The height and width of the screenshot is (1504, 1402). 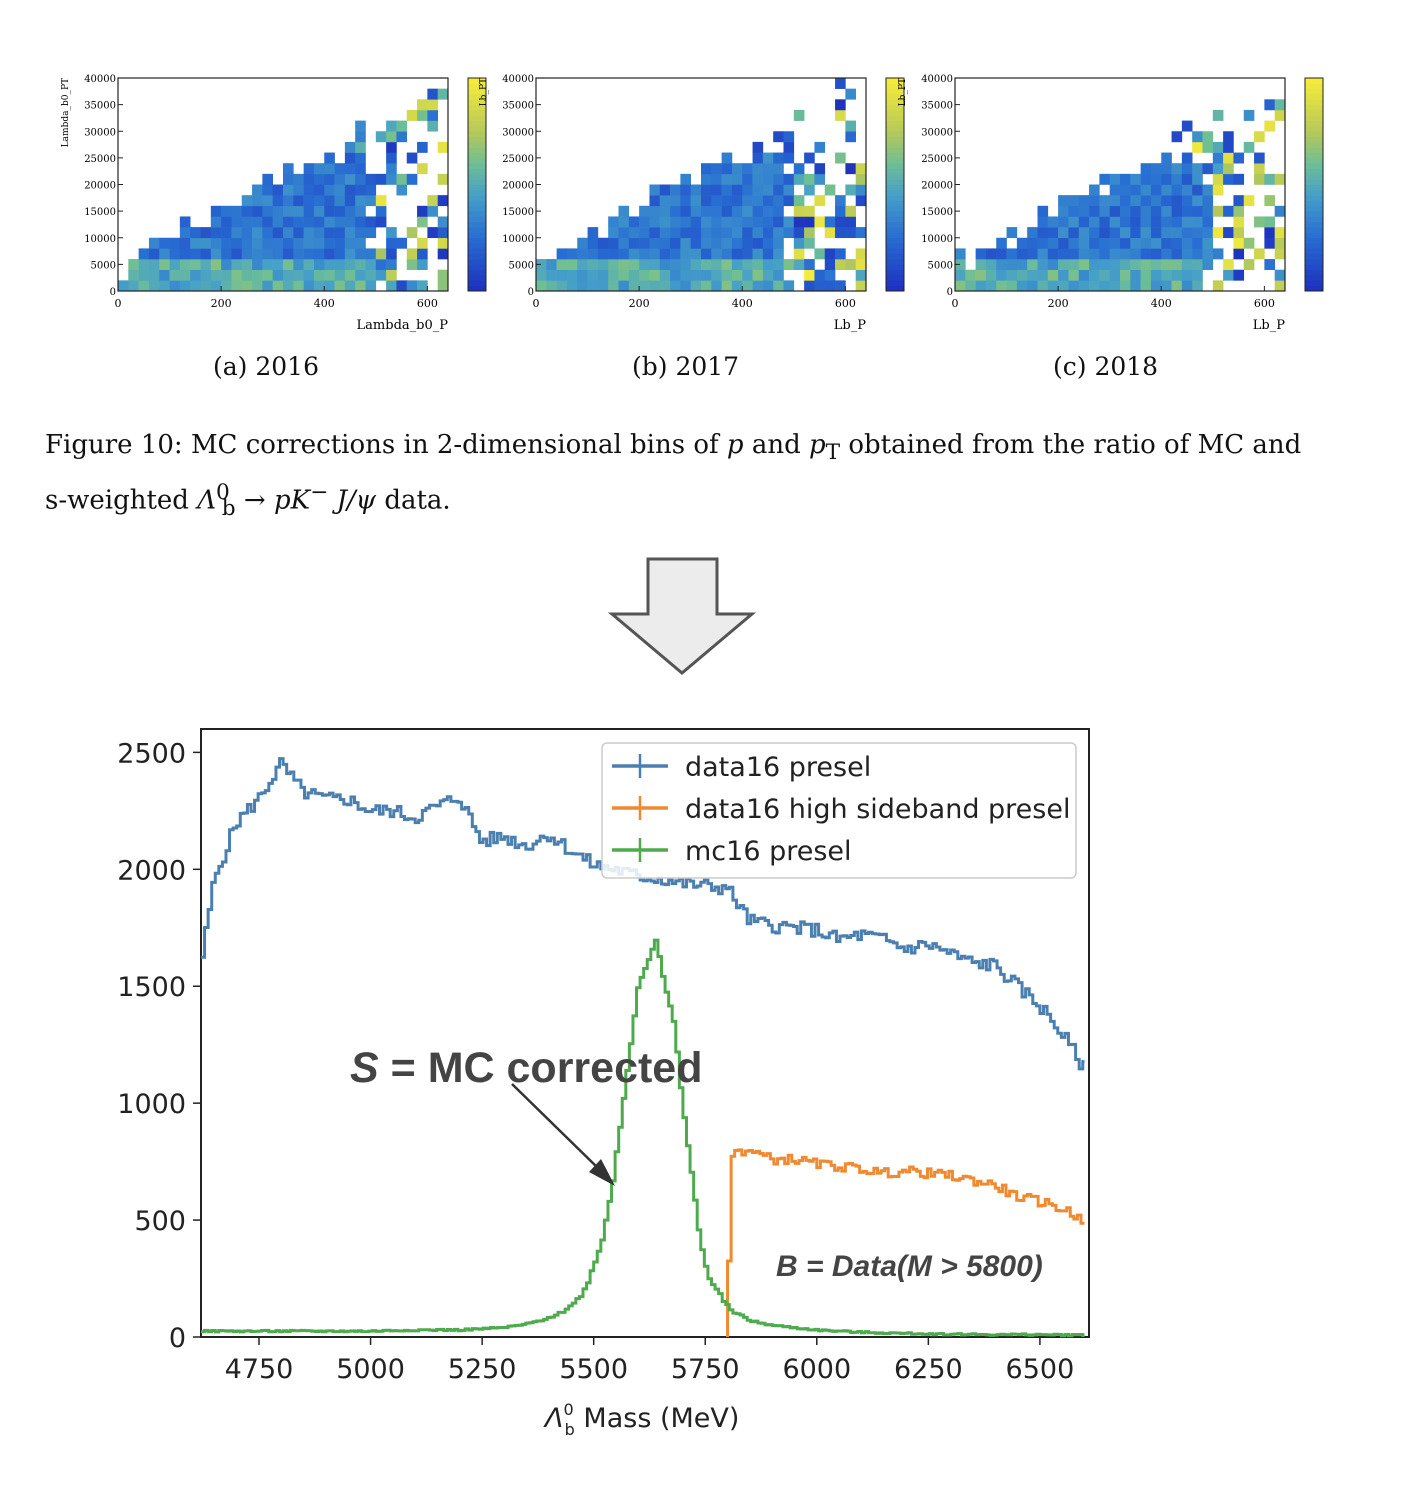 What do you see at coordinates (833, 453) in the screenshot?
I see `caption-pt-sub: T` at bounding box center [833, 453].